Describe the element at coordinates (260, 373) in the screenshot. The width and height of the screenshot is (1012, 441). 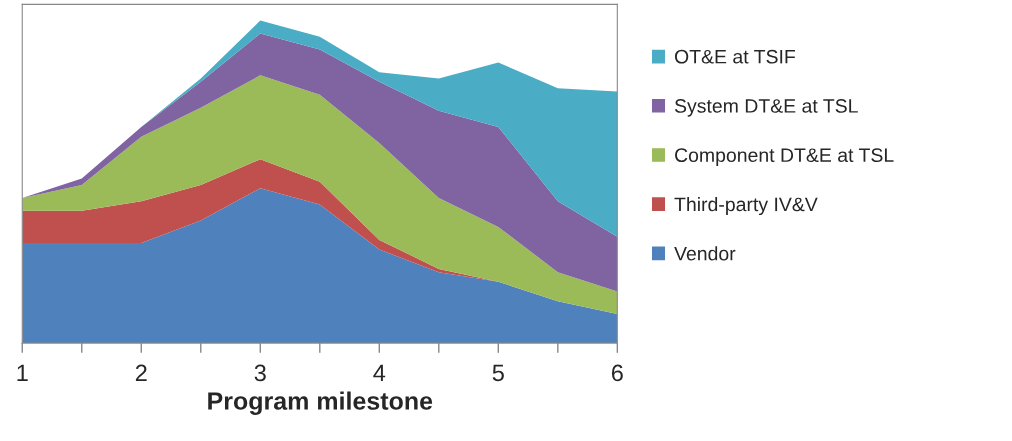
I see `x-tick-label: 3` at that location.